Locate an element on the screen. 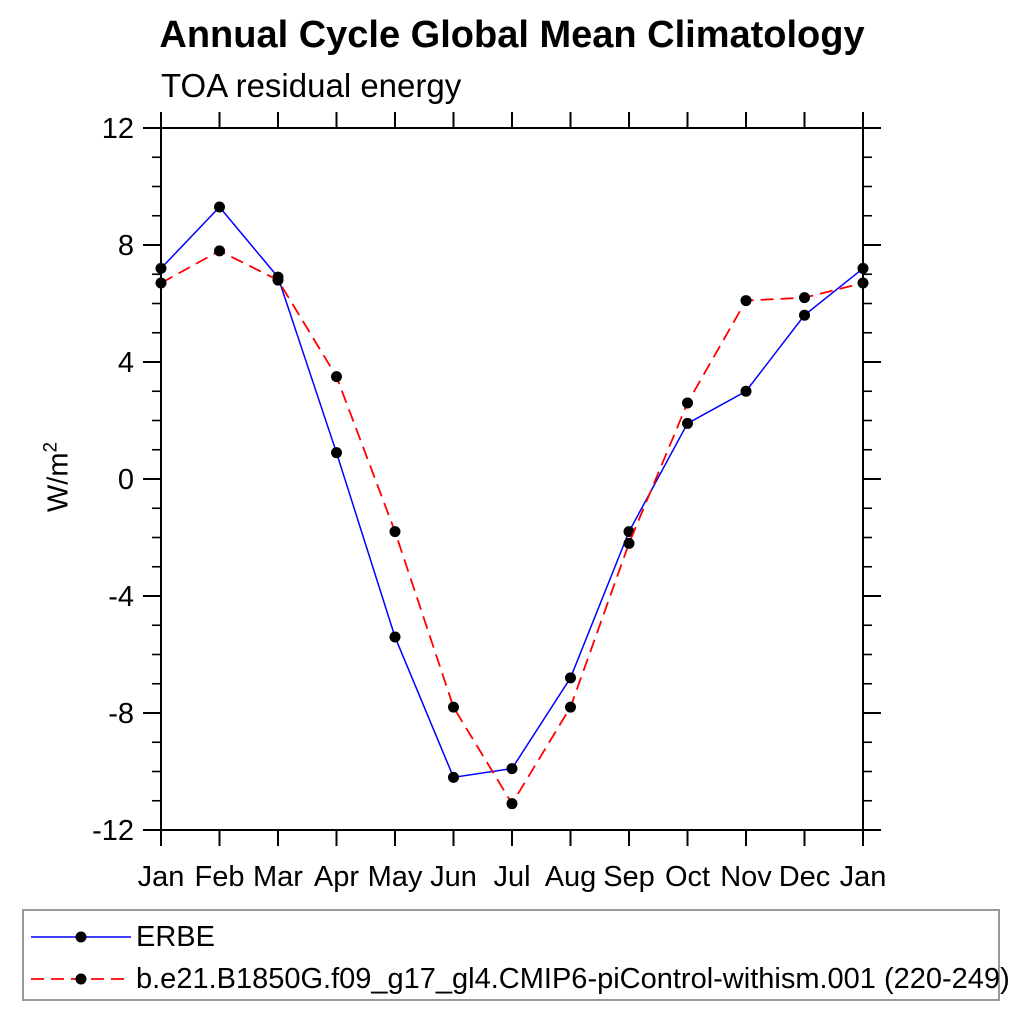 Image resolution: width=1024 pixels, height=1024 pixels. y-tick-label: -12 is located at coordinates (113, 831).